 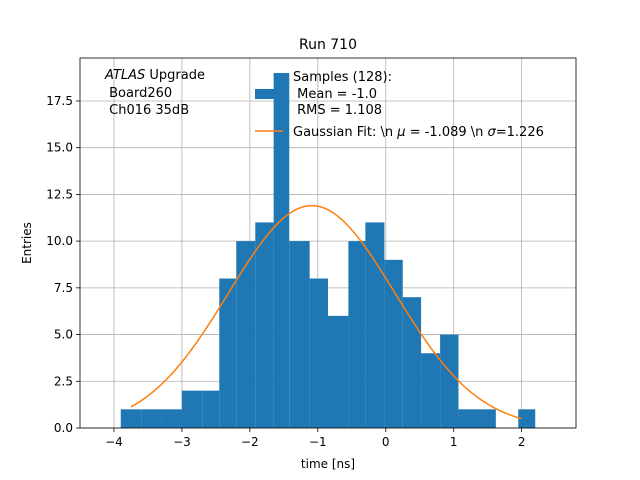 What do you see at coordinates (63, 428) in the screenshot?
I see `y-tick-label: 0.0` at bounding box center [63, 428].